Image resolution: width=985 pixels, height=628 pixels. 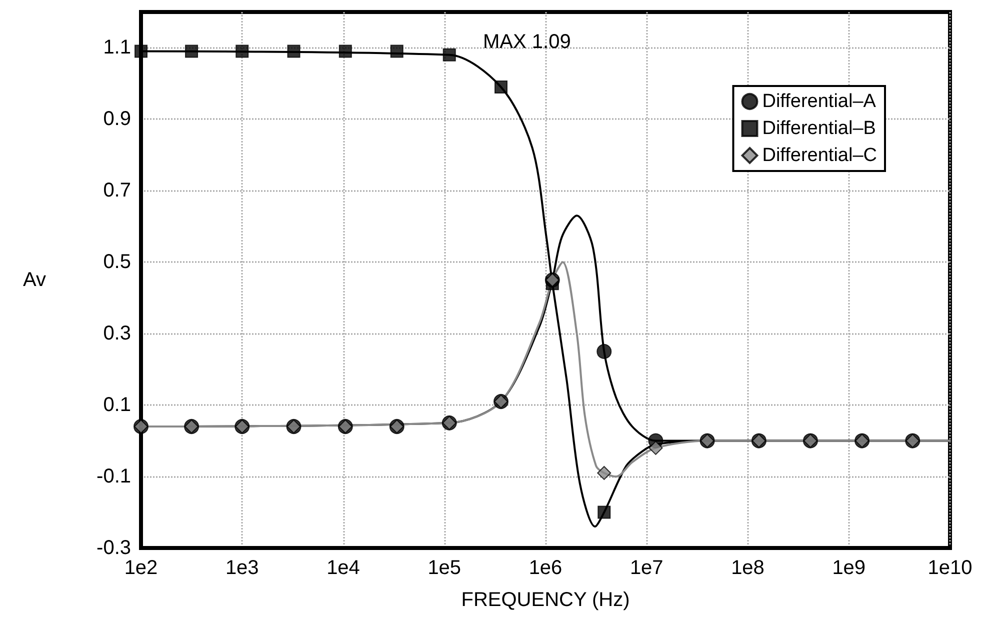 I want to click on x-tick-label: 1e5, so click(x=445, y=568).